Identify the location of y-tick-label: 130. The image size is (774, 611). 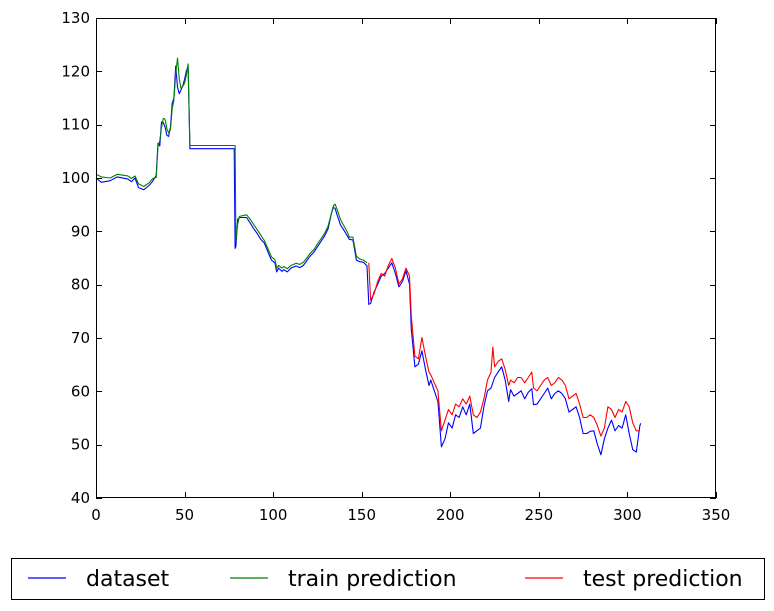
(75, 18).